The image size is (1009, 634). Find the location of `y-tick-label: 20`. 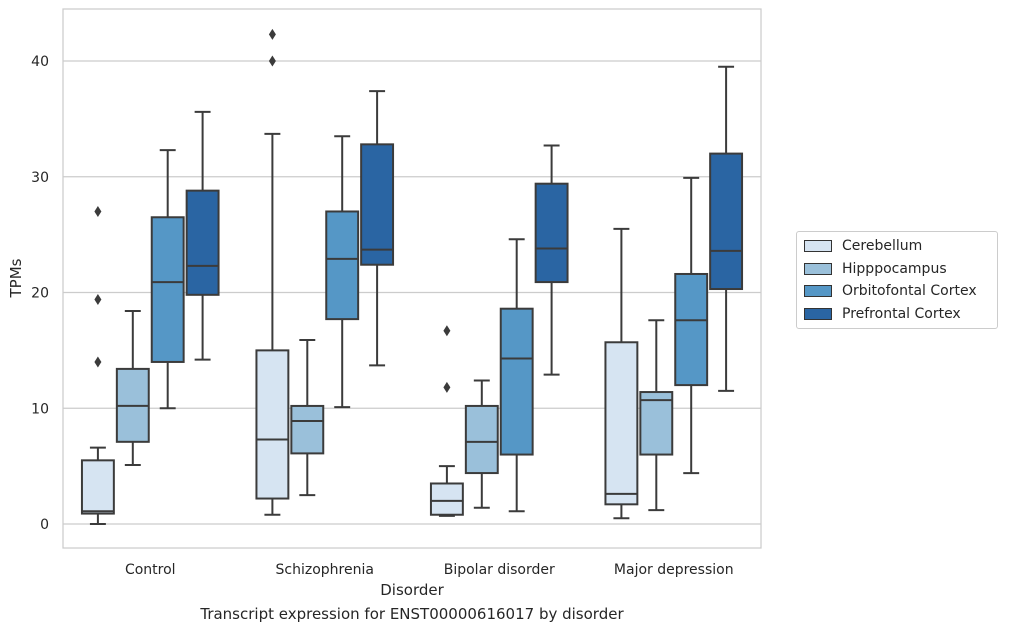

y-tick-label: 20 is located at coordinates (40, 294).